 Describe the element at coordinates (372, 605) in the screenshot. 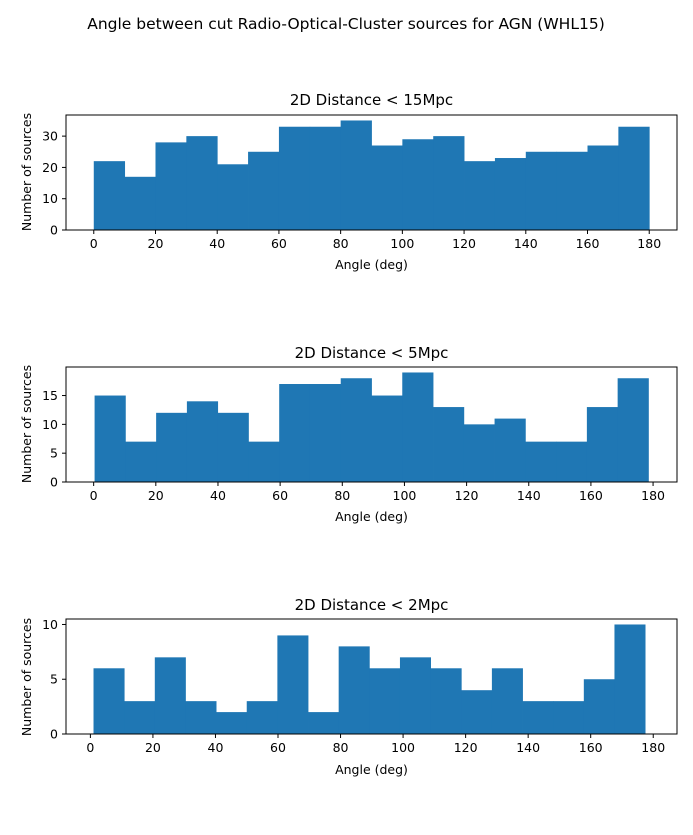

I see `panel-title: 2D Distance < 2Mpc` at that location.